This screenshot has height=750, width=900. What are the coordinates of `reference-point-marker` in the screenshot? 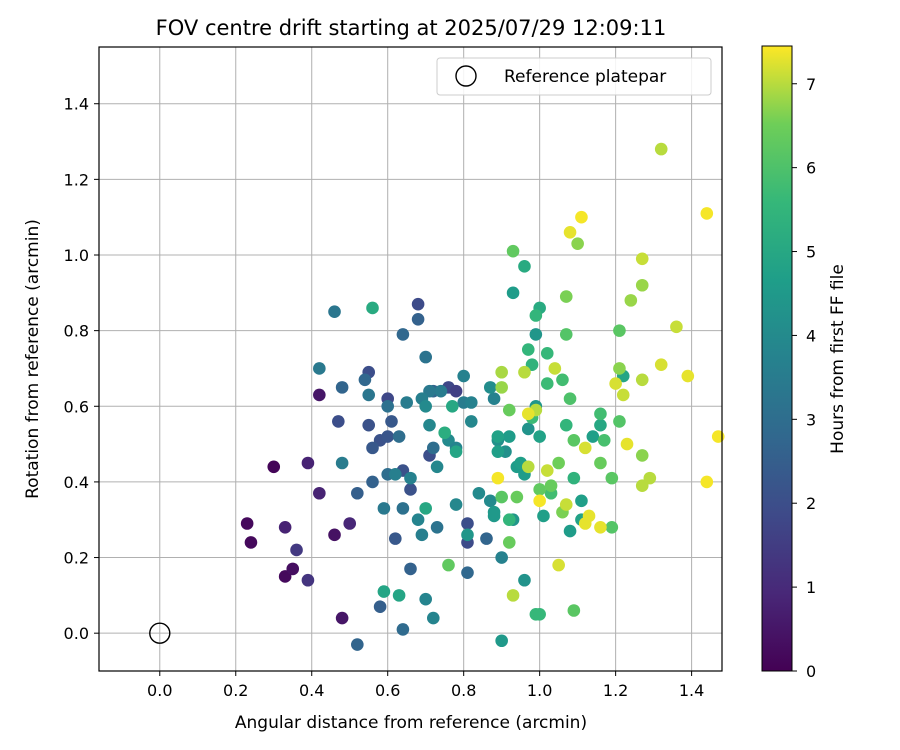 It's located at (160, 633).